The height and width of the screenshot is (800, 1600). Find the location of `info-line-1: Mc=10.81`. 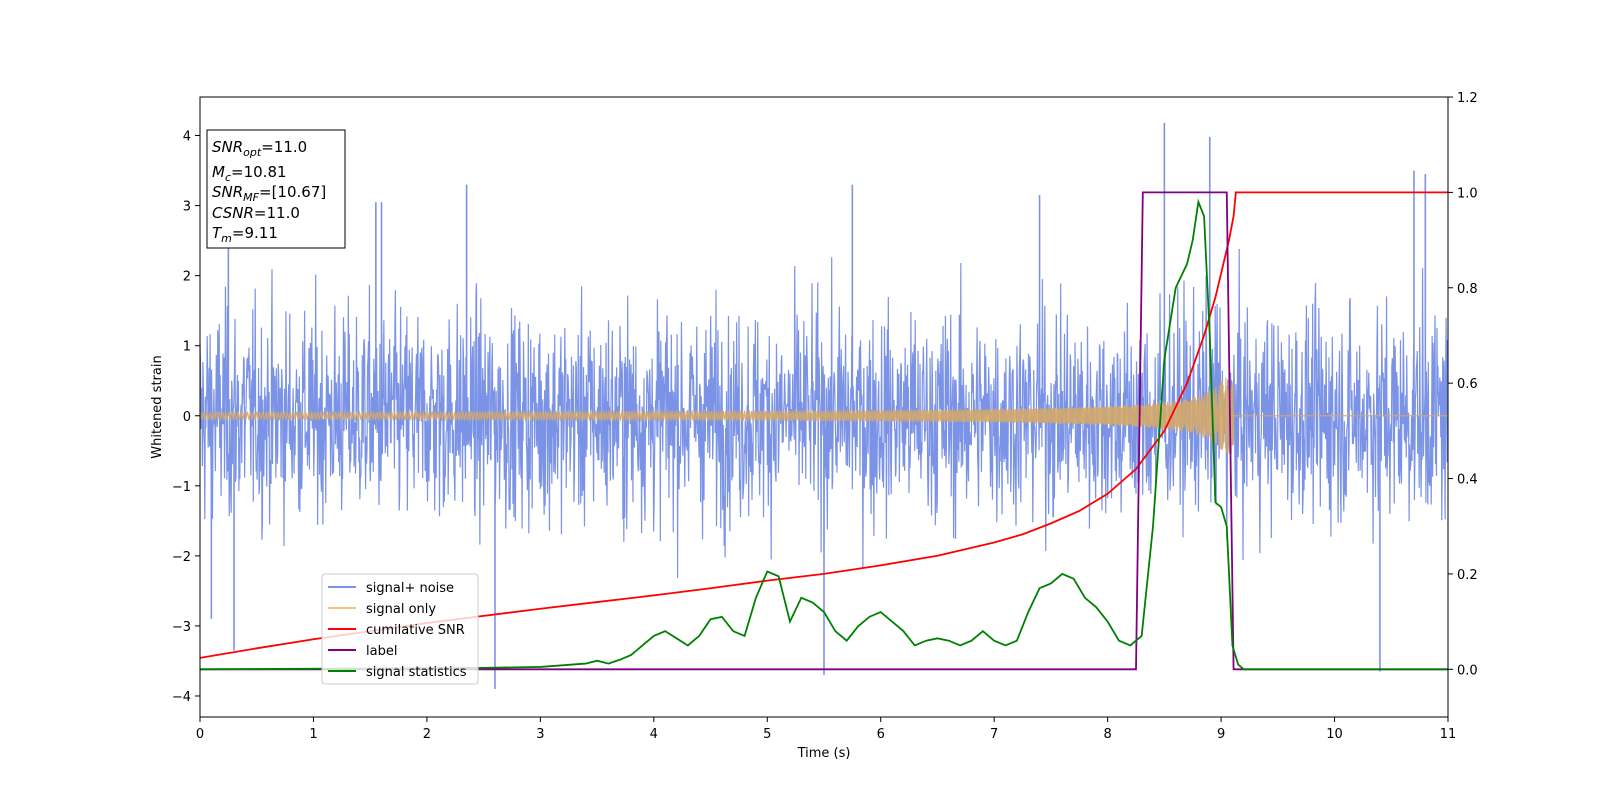

info-line-1: Mc=10.81 is located at coordinates (249, 173).